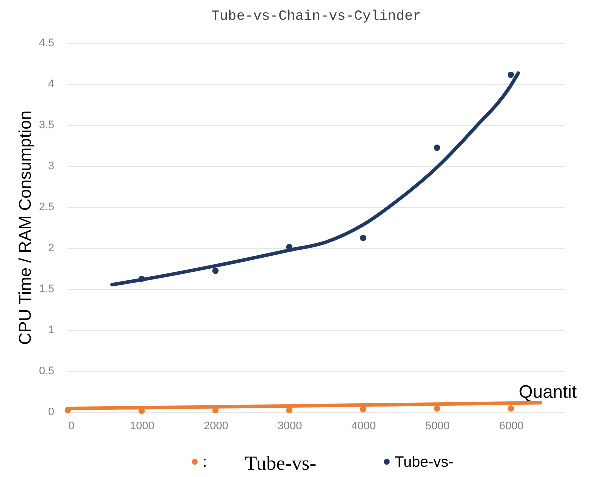 The height and width of the screenshot is (477, 601). Describe the element at coordinates (71, 426) in the screenshot. I see `x-tick-label: 0` at that location.